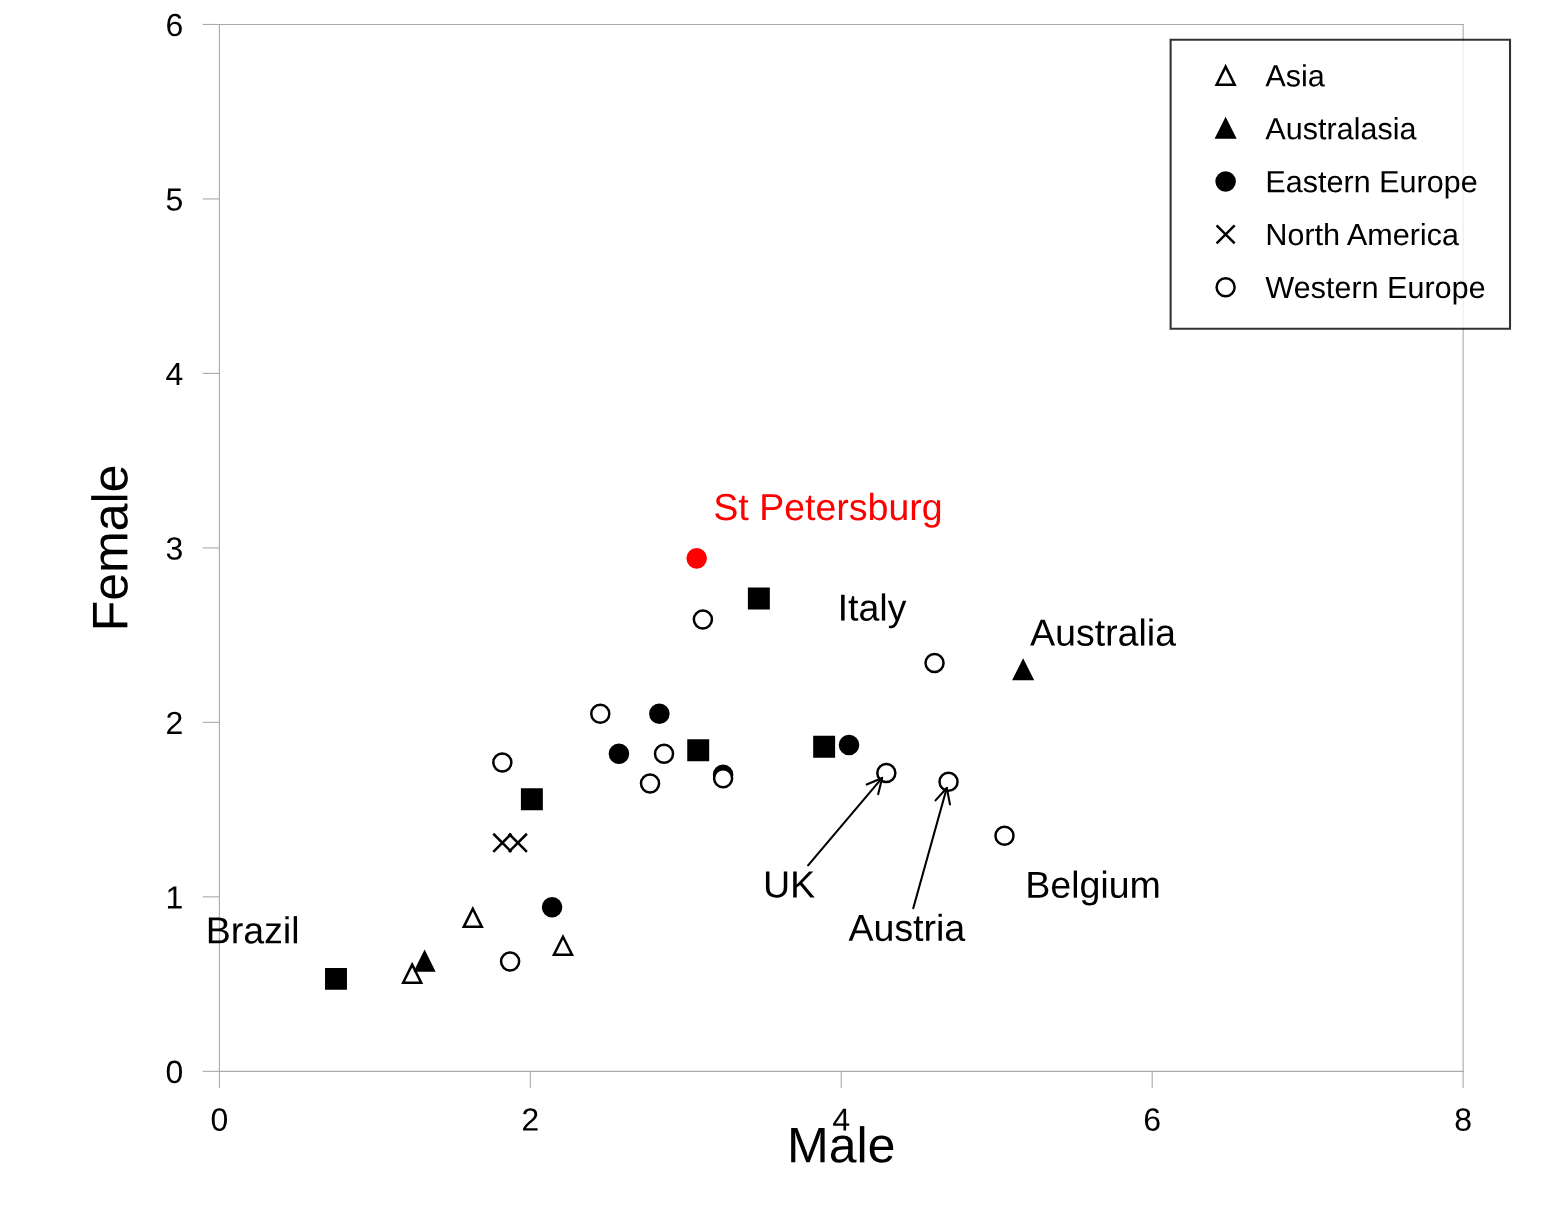 This screenshot has height=1223, width=1545. I want to click on legend-label: Western Europe, so click(1375, 291).